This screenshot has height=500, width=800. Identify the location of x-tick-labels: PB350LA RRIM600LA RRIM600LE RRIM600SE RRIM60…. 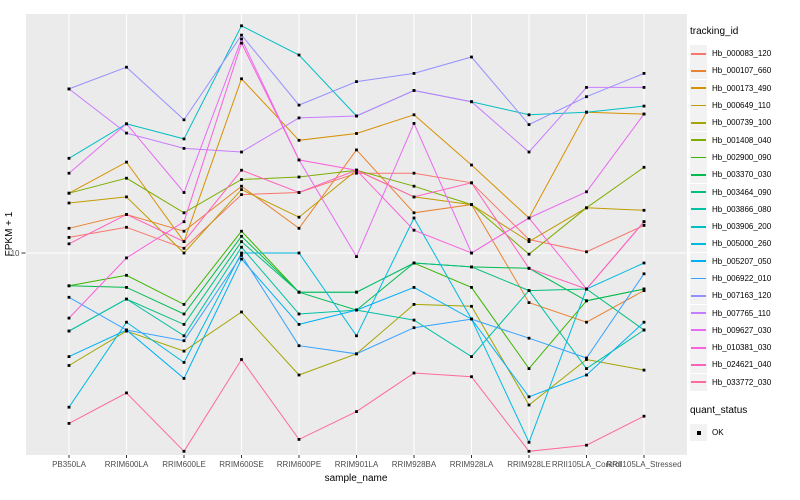
(366, 464).